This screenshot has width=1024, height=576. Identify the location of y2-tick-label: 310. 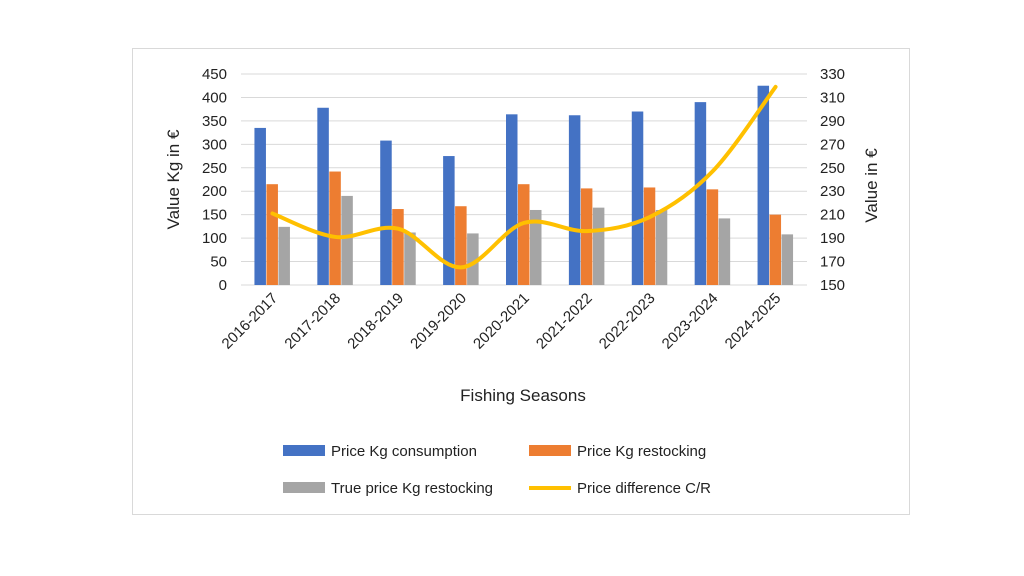
(832, 97).